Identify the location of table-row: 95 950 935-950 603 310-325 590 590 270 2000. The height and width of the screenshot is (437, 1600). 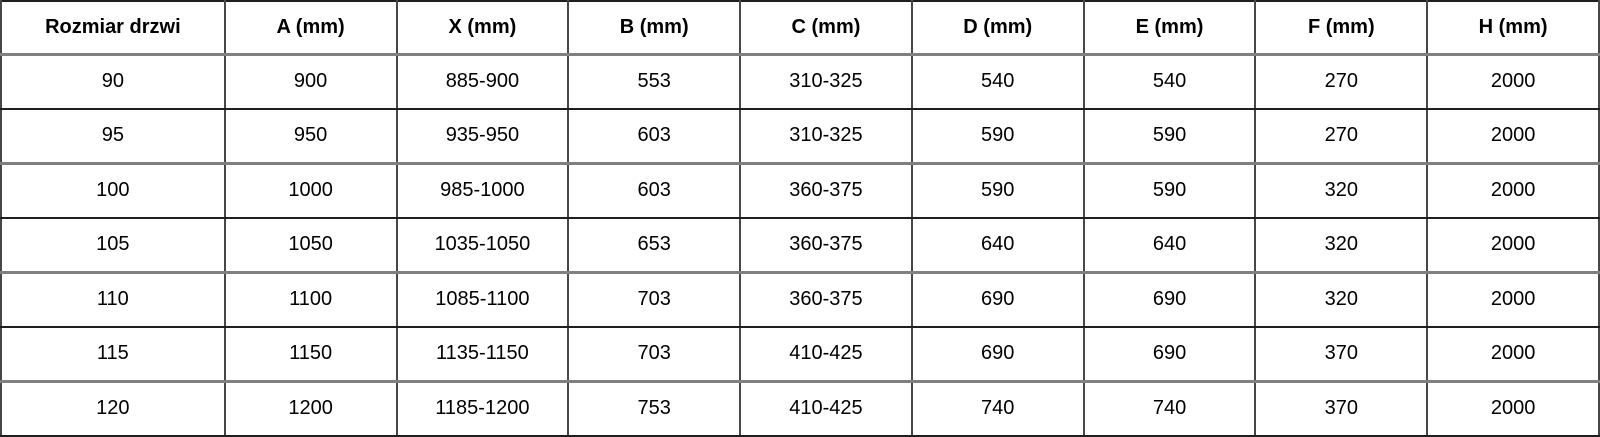
(800, 136).